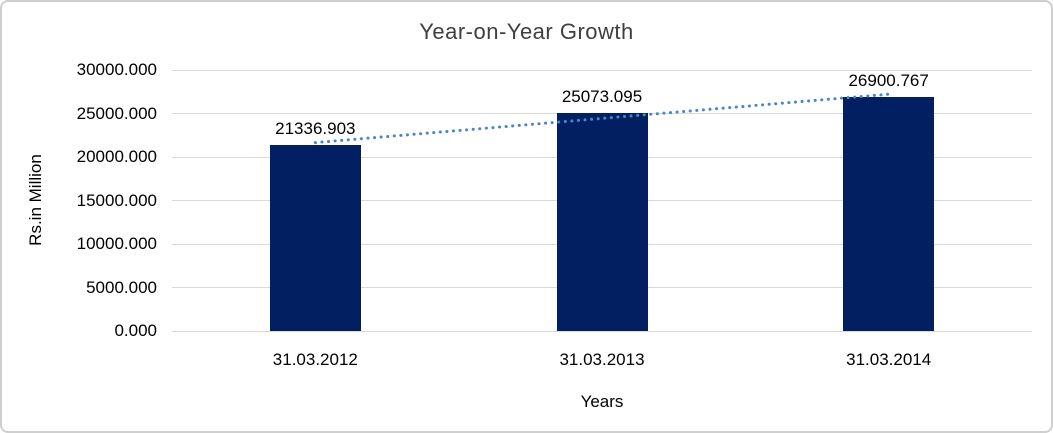 The image size is (1053, 433). Describe the element at coordinates (116, 113) in the screenshot. I see `y-tick-label: 25000.000` at that location.